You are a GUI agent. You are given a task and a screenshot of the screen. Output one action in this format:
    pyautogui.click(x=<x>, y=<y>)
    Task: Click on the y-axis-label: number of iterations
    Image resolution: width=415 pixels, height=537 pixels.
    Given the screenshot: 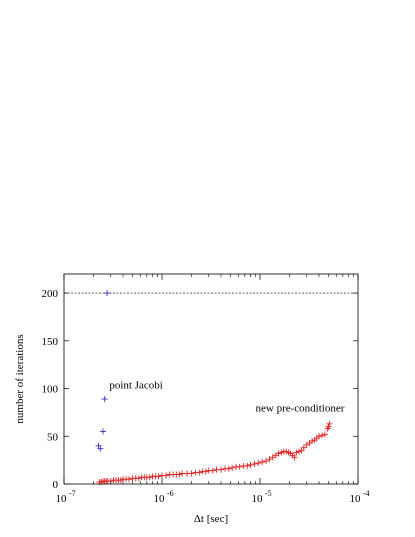 What is the action you would take?
    pyautogui.click(x=20, y=378)
    